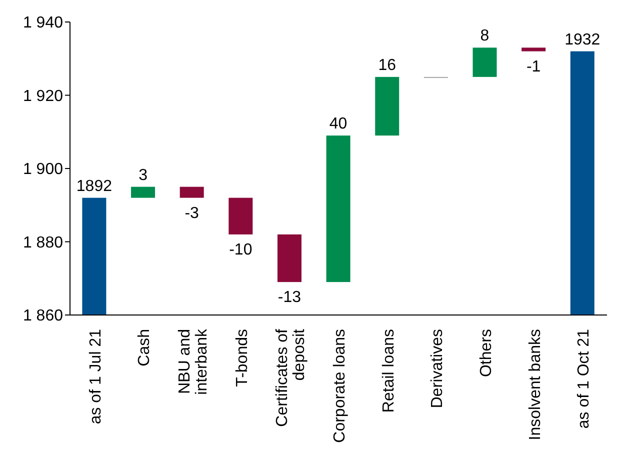 The image size is (619, 473). Describe the element at coordinates (387, 65) in the screenshot. I see `data-label: 16` at that location.